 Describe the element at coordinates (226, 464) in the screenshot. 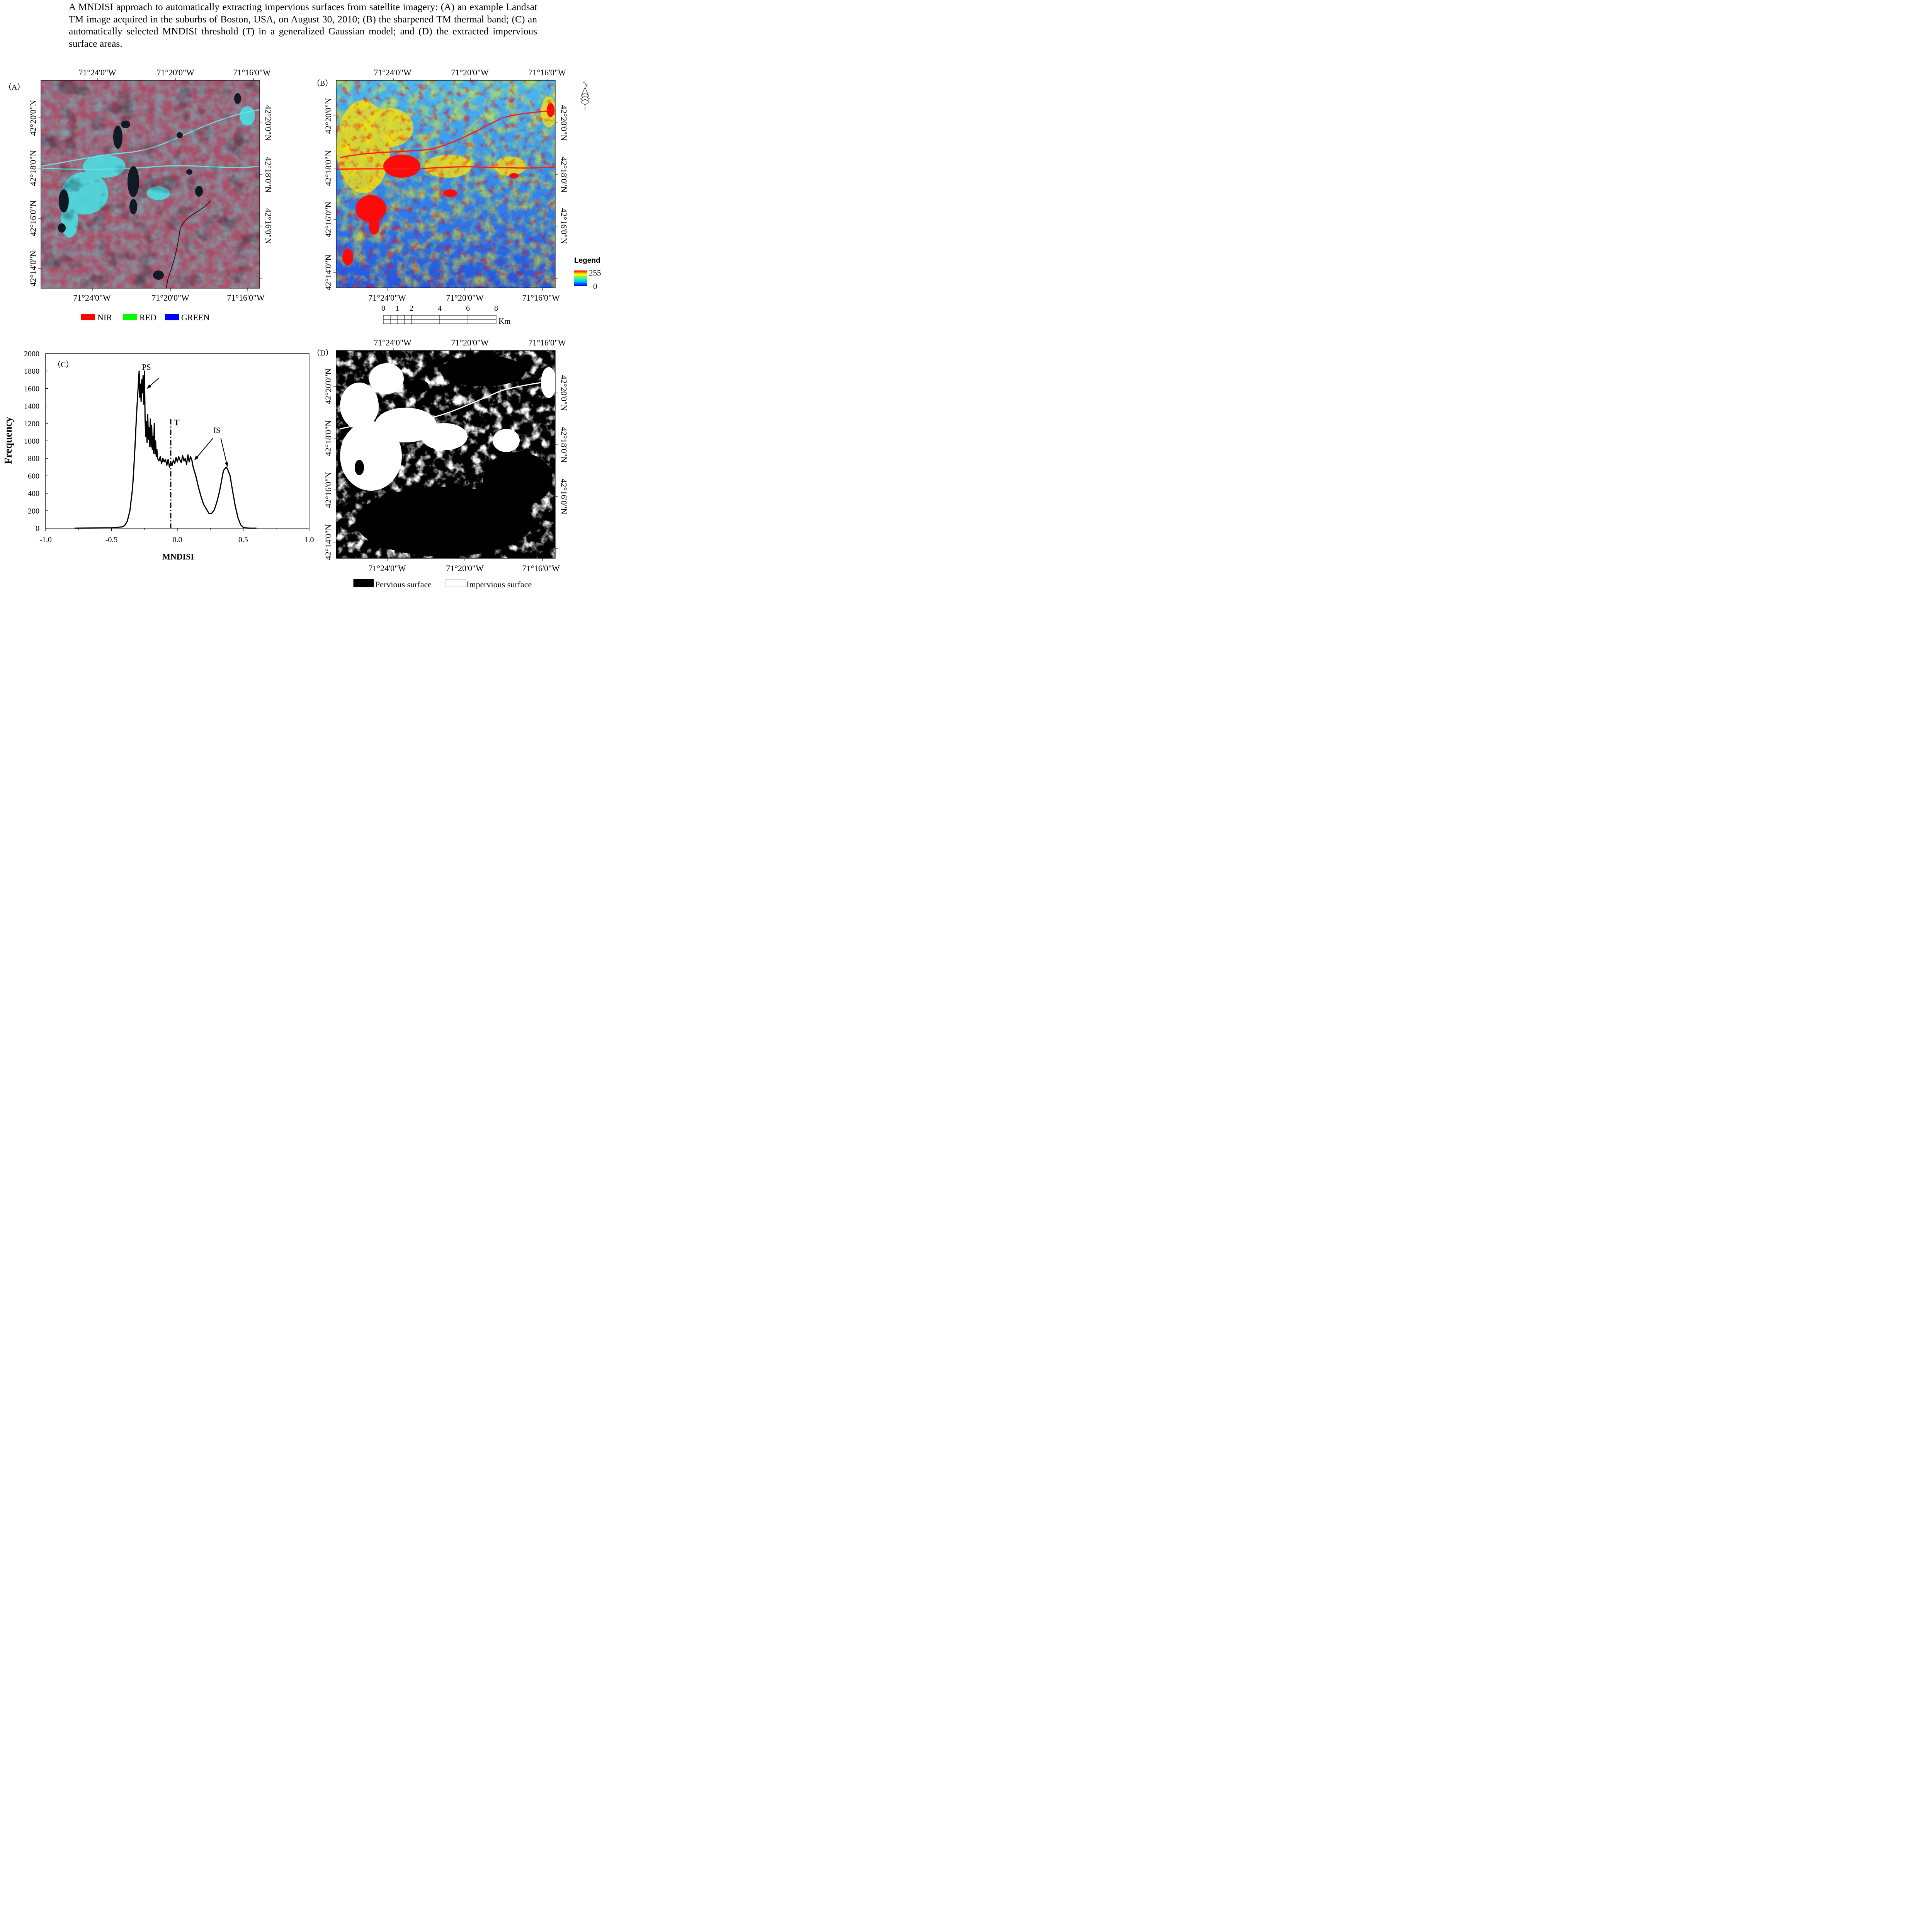

I see `annotation-is-arrow-2-head` at that location.